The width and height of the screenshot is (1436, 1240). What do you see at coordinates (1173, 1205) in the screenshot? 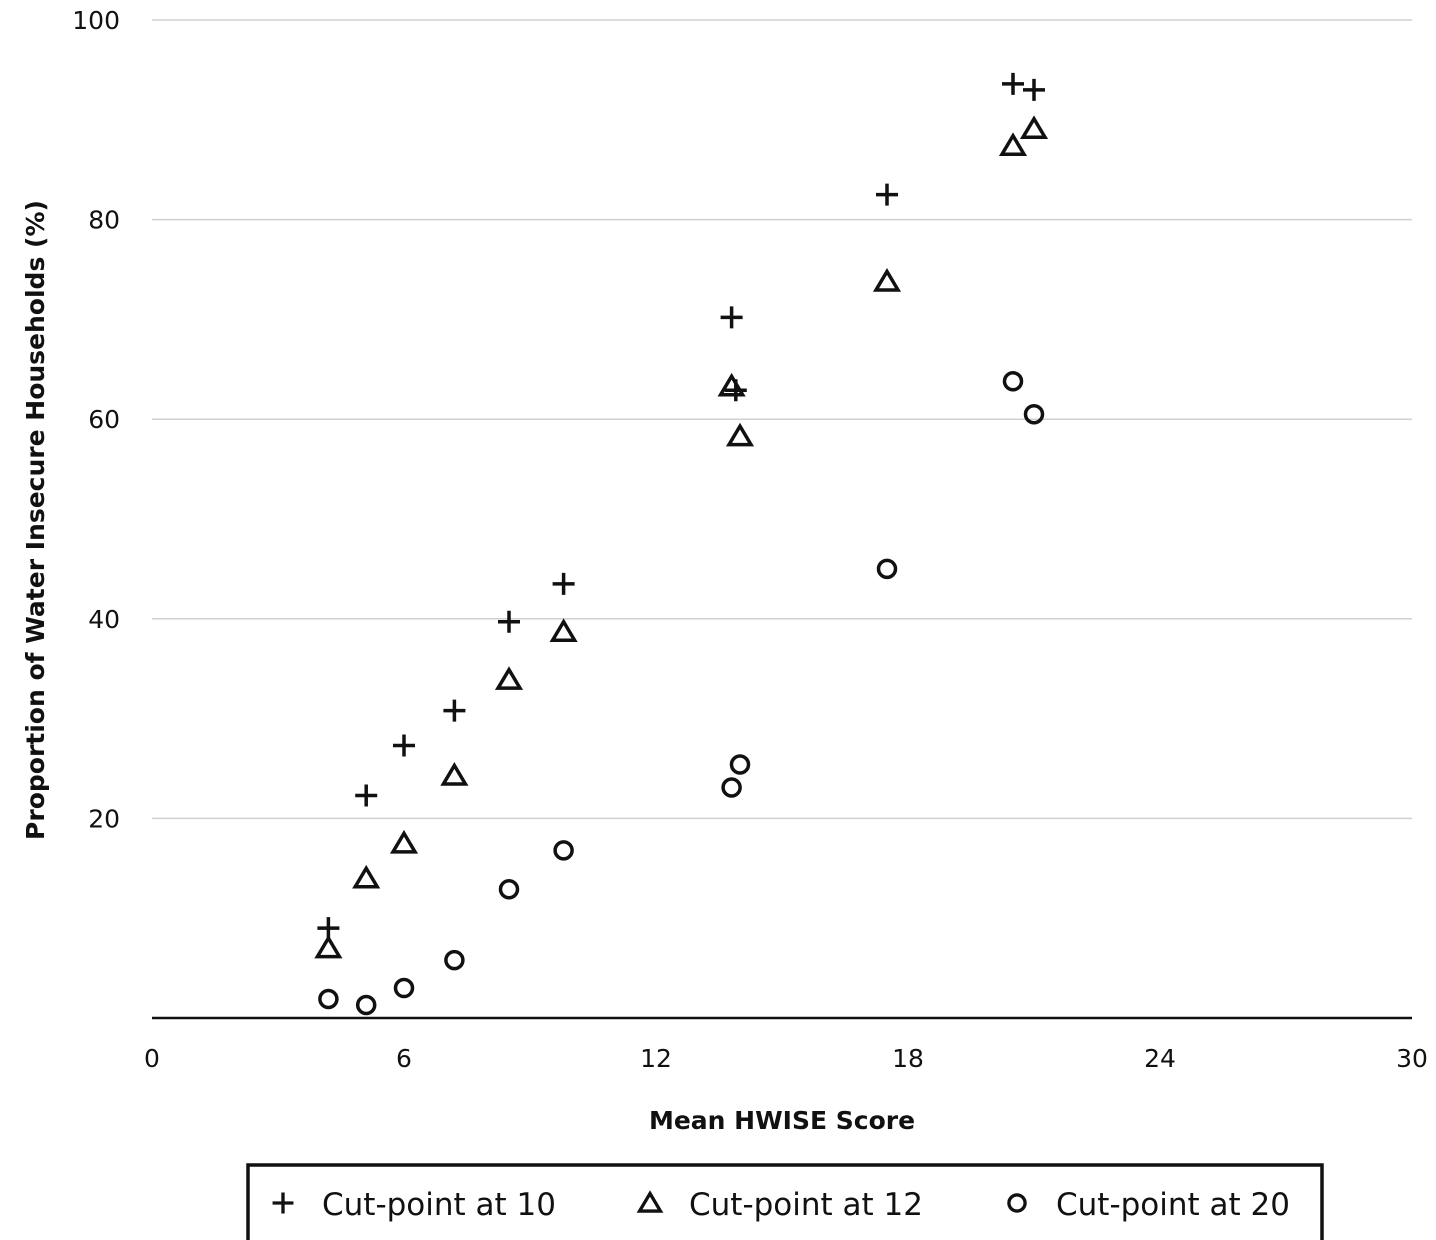
I see `legend-label: Cut-point at 20` at bounding box center [1173, 1205].